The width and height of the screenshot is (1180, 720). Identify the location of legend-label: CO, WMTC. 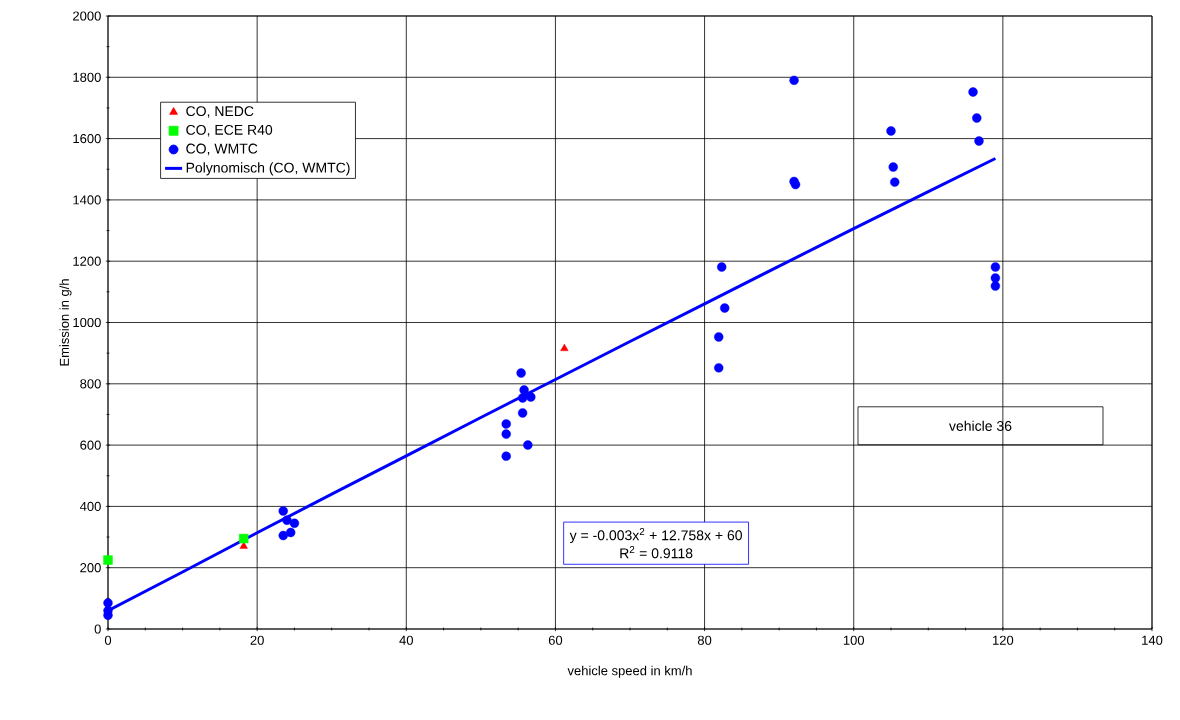
(222, 149).